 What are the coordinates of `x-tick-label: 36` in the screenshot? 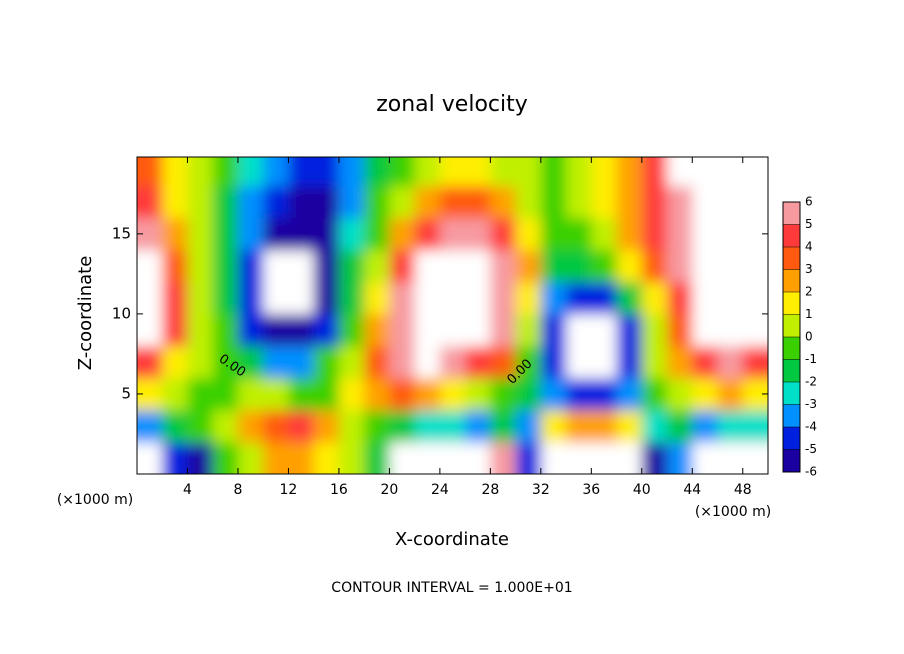 It's located at (591, 490).